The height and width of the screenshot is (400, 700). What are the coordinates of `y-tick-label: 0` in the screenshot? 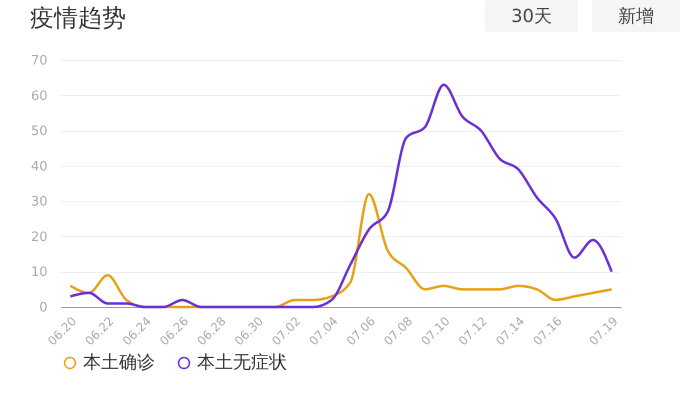 It's located at (43, 308).